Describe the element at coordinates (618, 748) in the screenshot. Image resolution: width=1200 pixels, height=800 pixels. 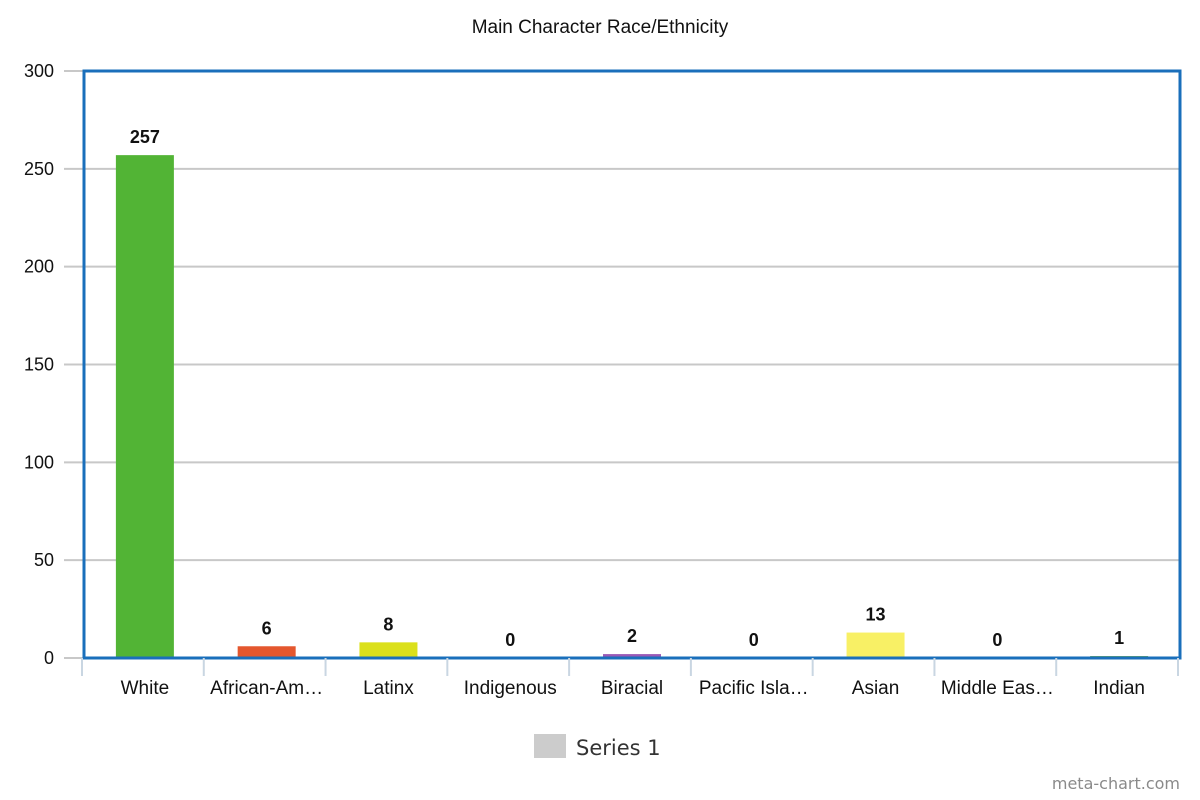
I see `legend-series-label: Series 1` at that location.